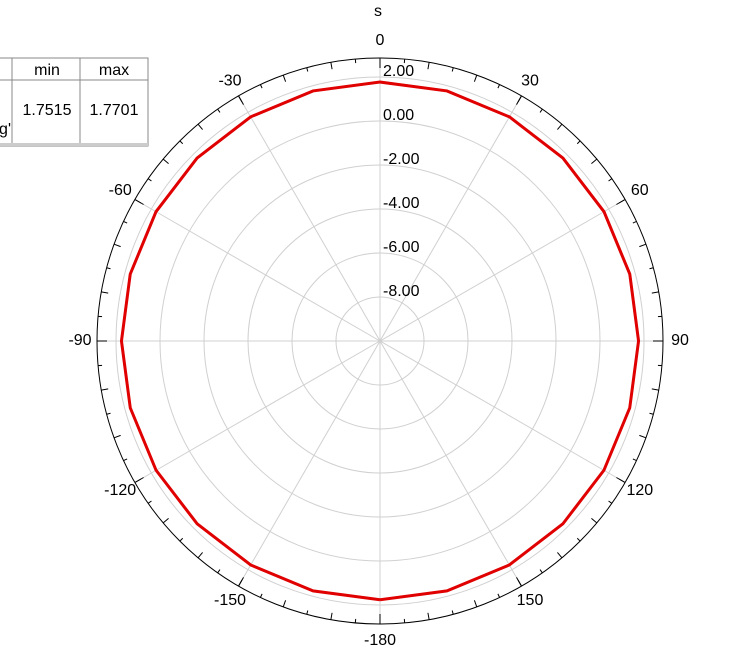 Image resolution: width=735 pixels, height=664 pixels. What do you see at coordinates (114, 110) in the screenshot?
I see `legend-max: 1.7701` at bounding box center [114, 110].